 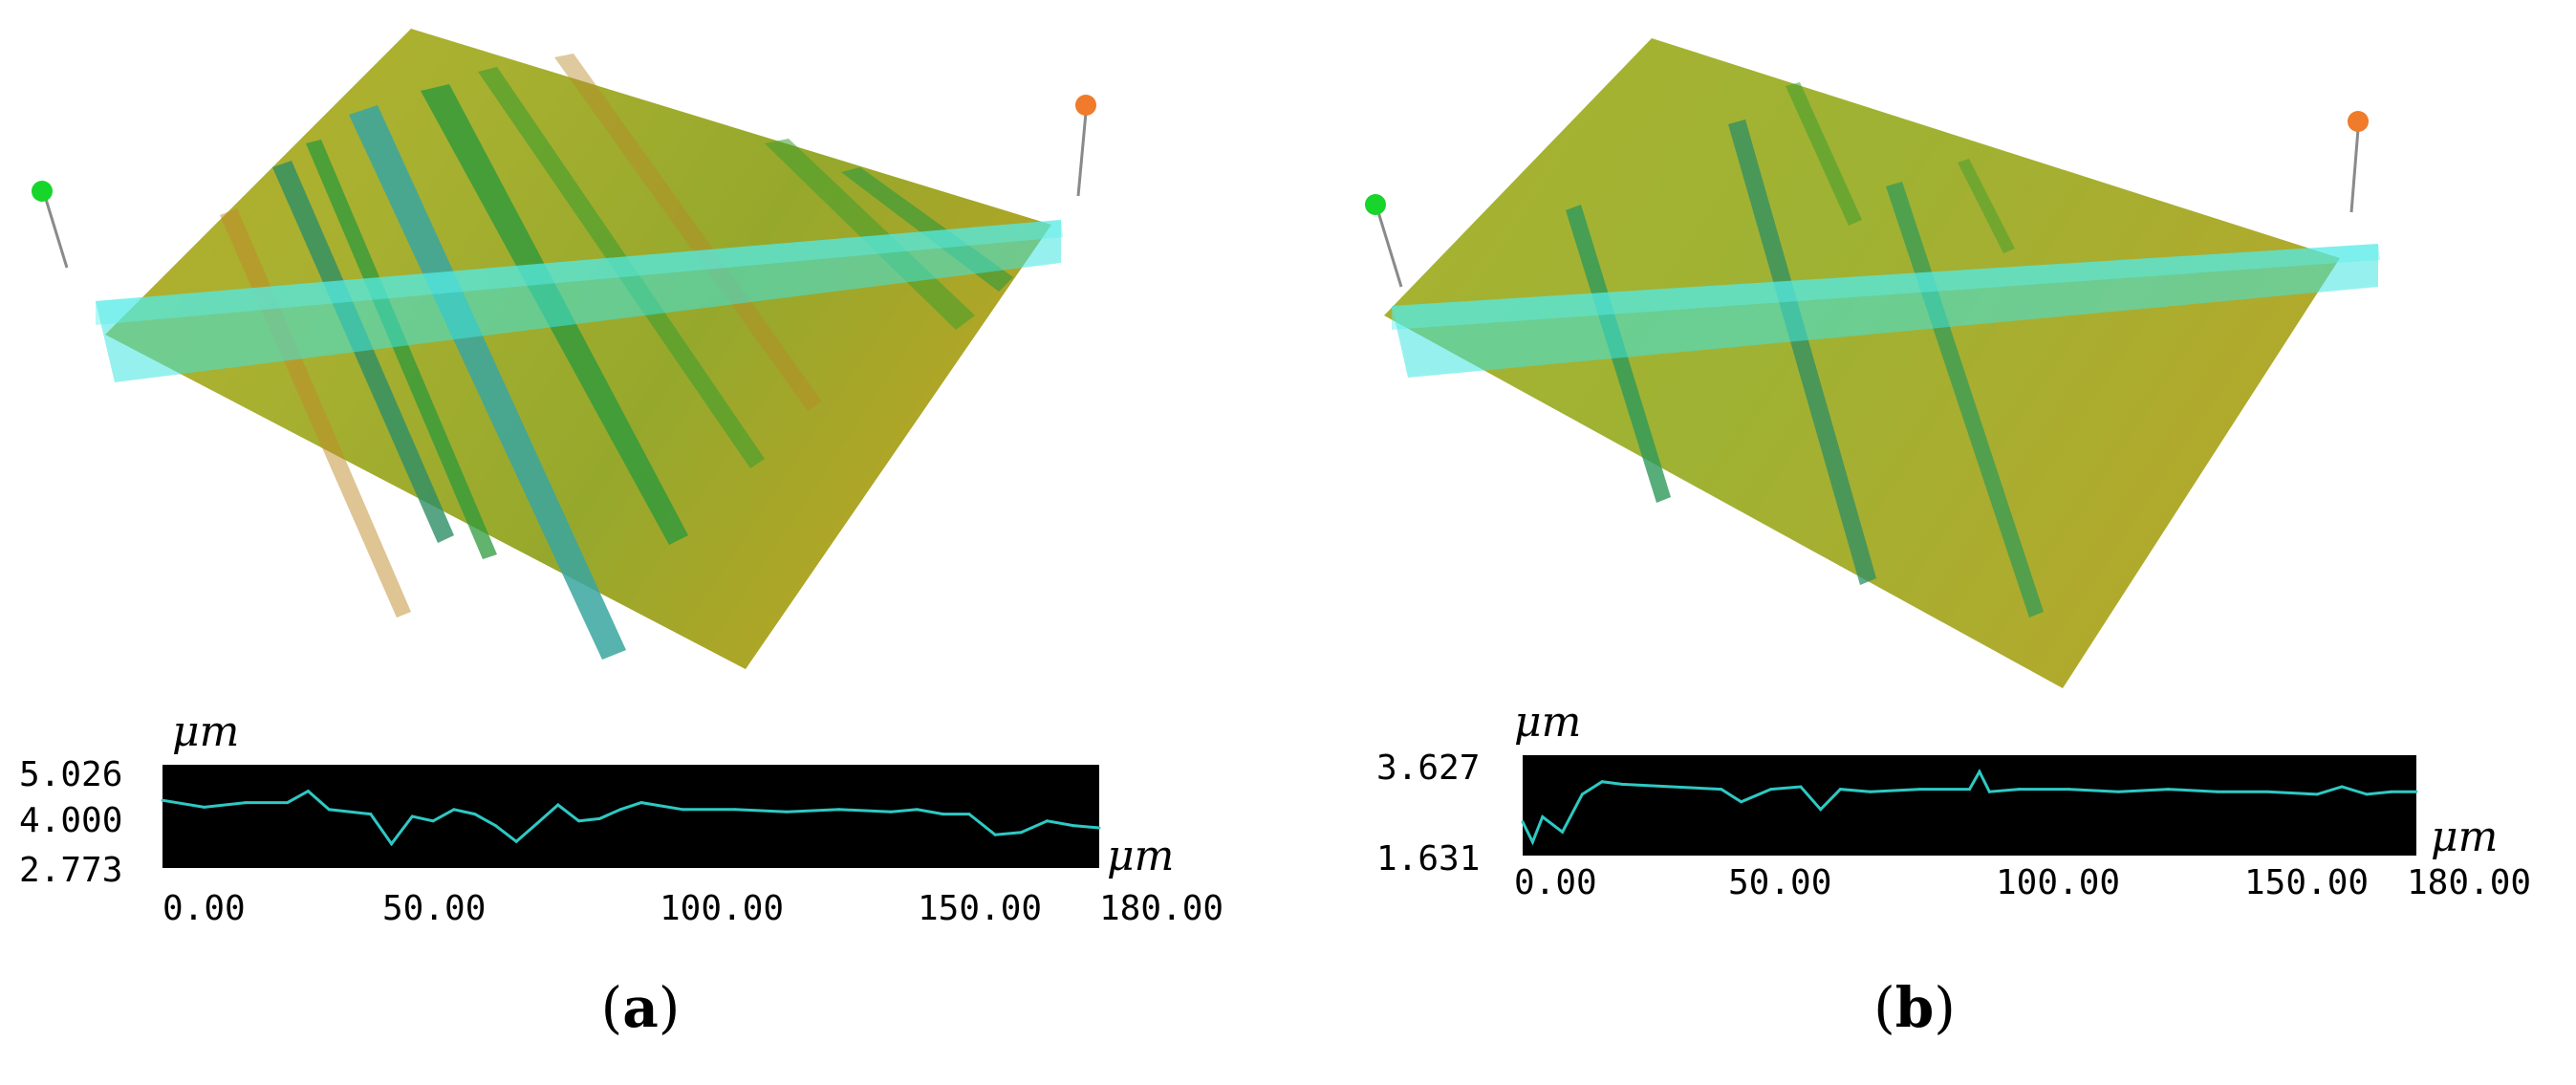 What do you see at coordinates (722, 908) in the screenshot?
I see `x-tick-a-100: 100.00` at bounding box center [722, 908].